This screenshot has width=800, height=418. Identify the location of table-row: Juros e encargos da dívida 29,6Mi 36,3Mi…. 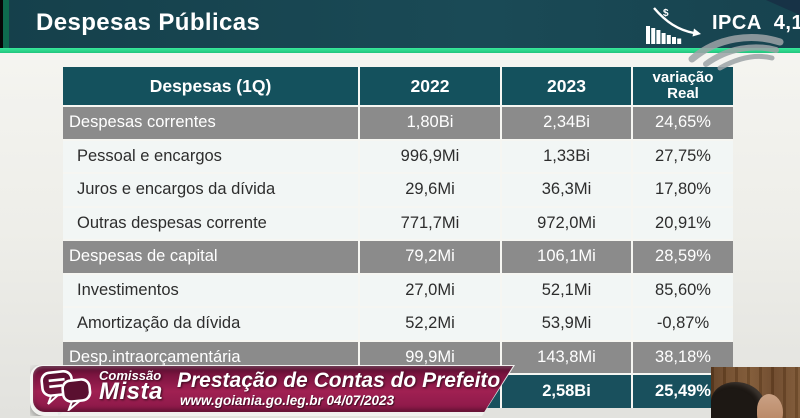
(398, 191).